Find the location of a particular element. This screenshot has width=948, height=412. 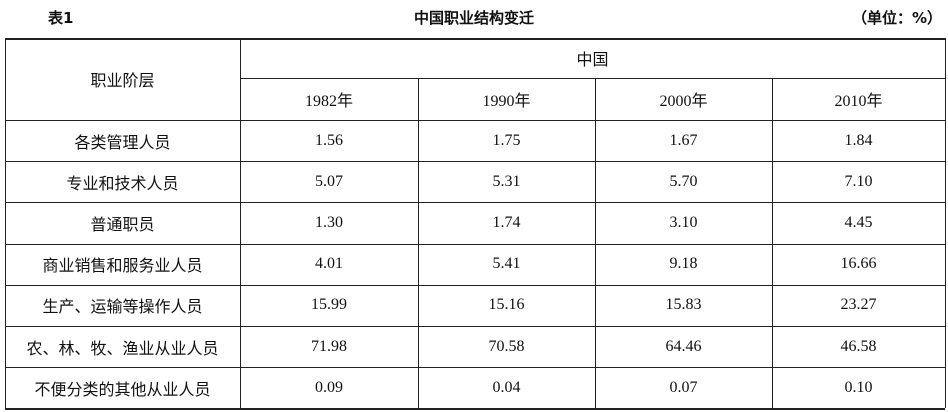

value-cell: 0.10 is located at coordinates (858, 387).